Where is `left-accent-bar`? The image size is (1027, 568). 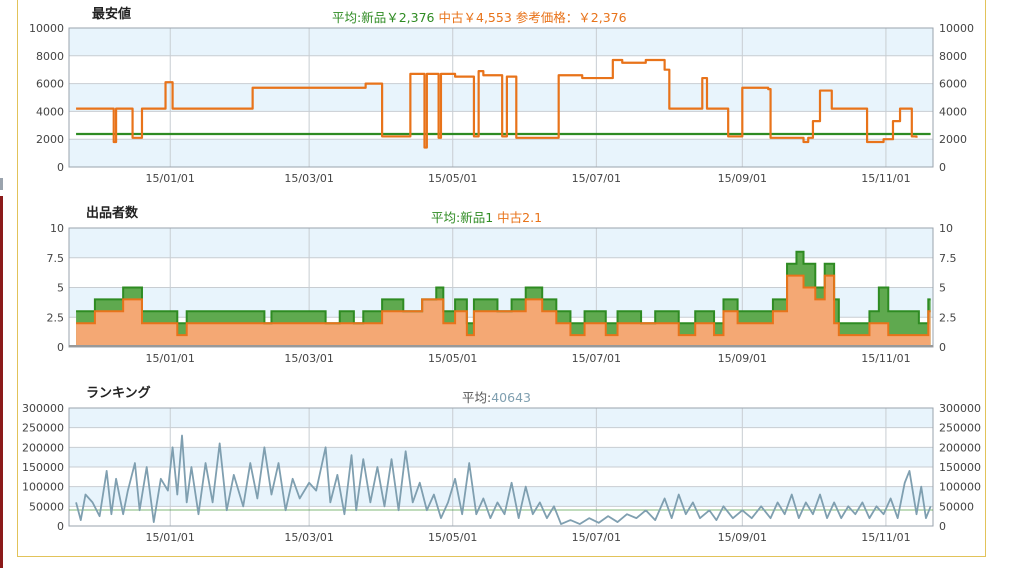
left-accent-bar is located at coordinates (1, 382).